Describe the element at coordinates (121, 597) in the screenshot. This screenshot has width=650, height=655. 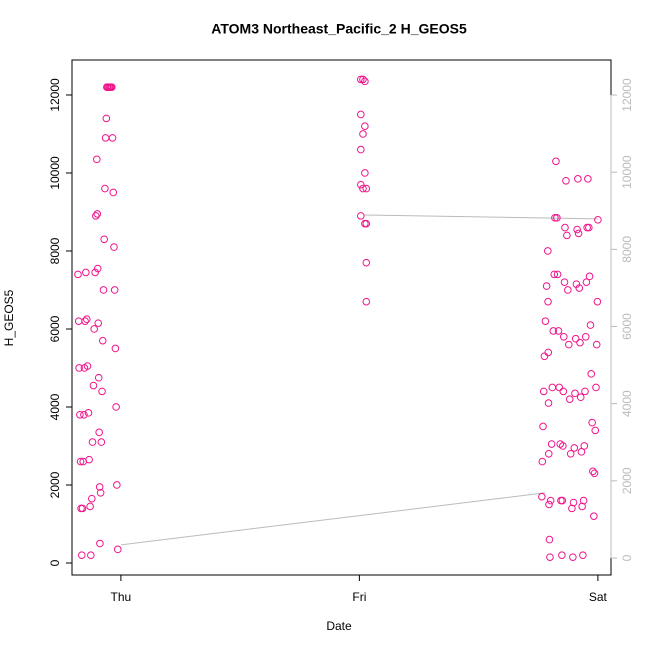
I see `x-tick-label: Thu` at that location.